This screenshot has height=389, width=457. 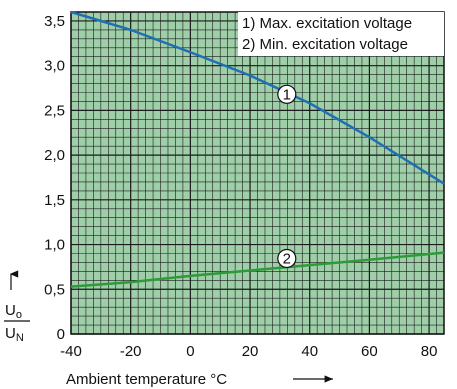 What do you see at coordinates (61, 334) in the screenshot?
I see `y-tick-label: 0` at bounding box center [61, 334].